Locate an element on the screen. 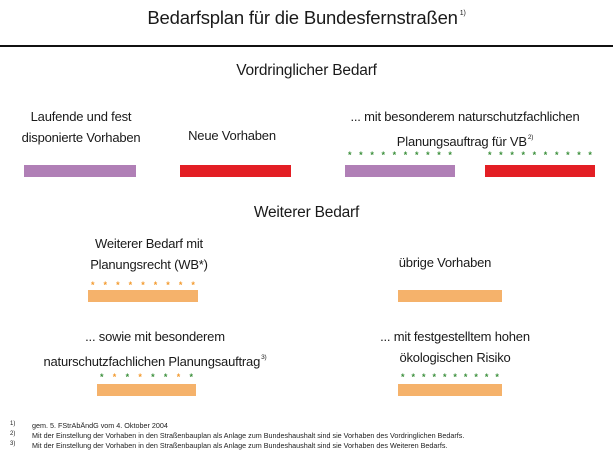 The image size is (613, 469). label-ongoing-line1: Laufende und fest is located at coordinates (81, 116).